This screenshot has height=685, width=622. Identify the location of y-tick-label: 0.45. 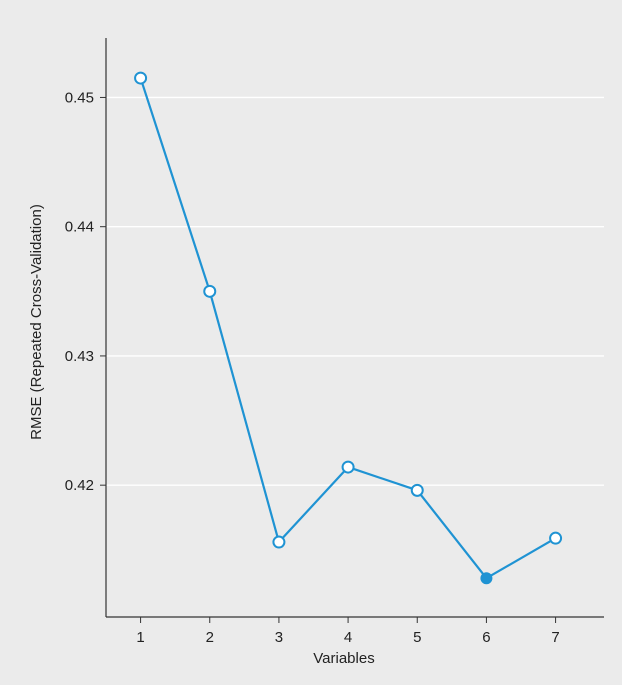
(79, 97).